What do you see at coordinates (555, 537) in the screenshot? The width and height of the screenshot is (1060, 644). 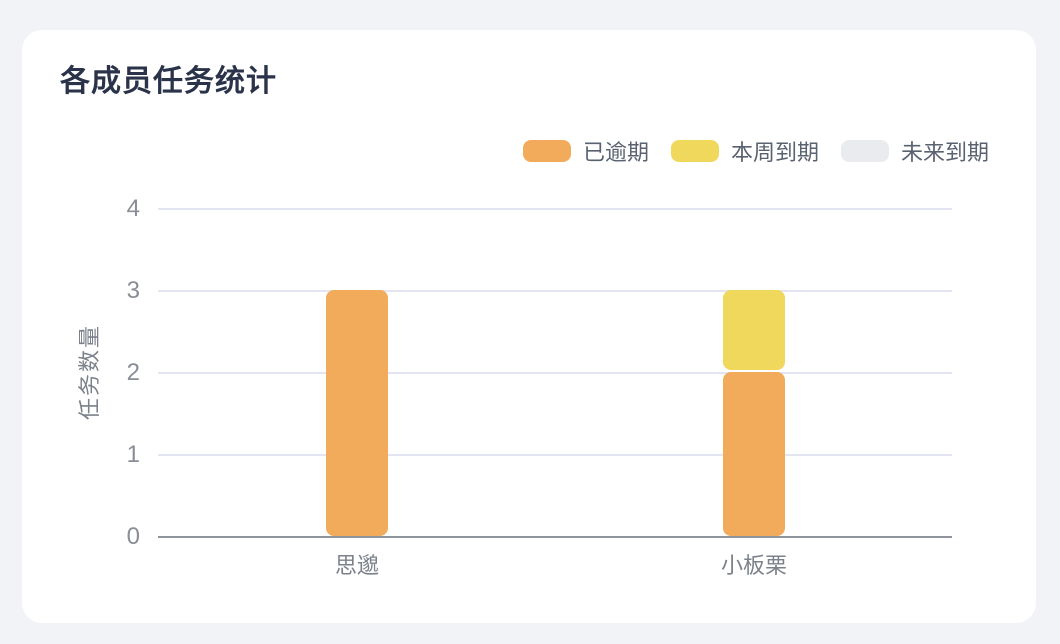 I see `x-axis-line` at bounding box center [555, 537].